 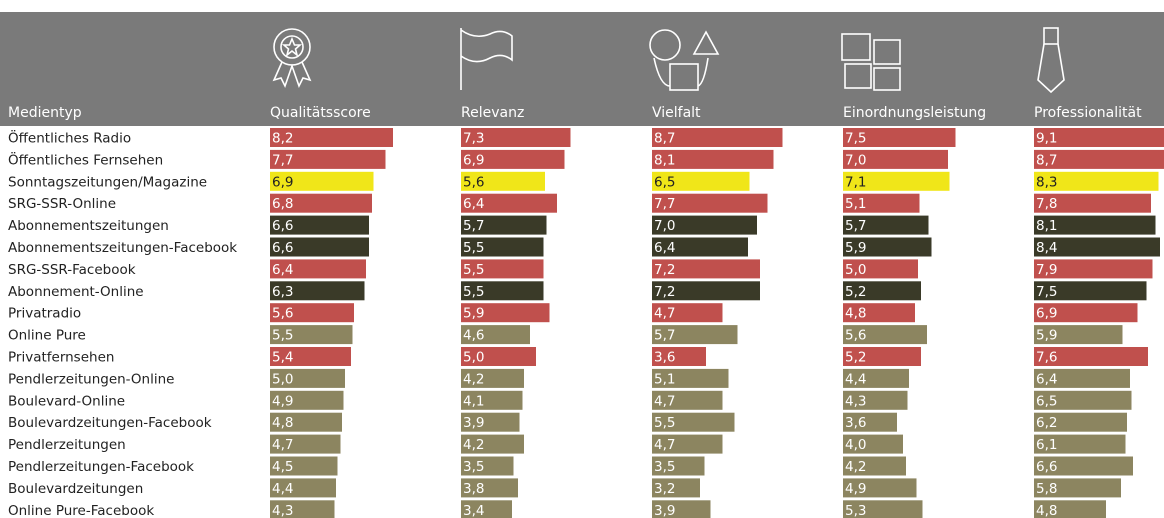 I want to click on row-label: Abonnementszeitungen-Facebook, so click(x=122, y=248).